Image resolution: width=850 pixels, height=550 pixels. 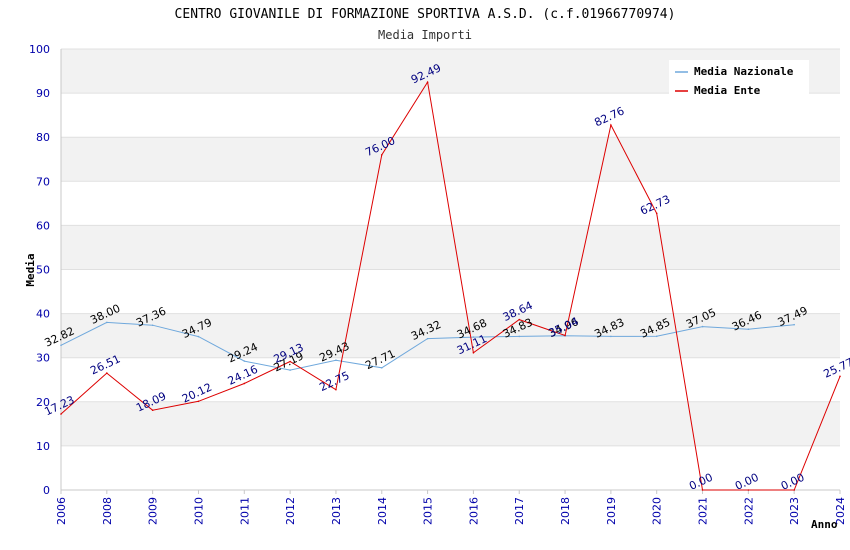 I want to click on y-tick-label: 0, so click(x=46, y=490).